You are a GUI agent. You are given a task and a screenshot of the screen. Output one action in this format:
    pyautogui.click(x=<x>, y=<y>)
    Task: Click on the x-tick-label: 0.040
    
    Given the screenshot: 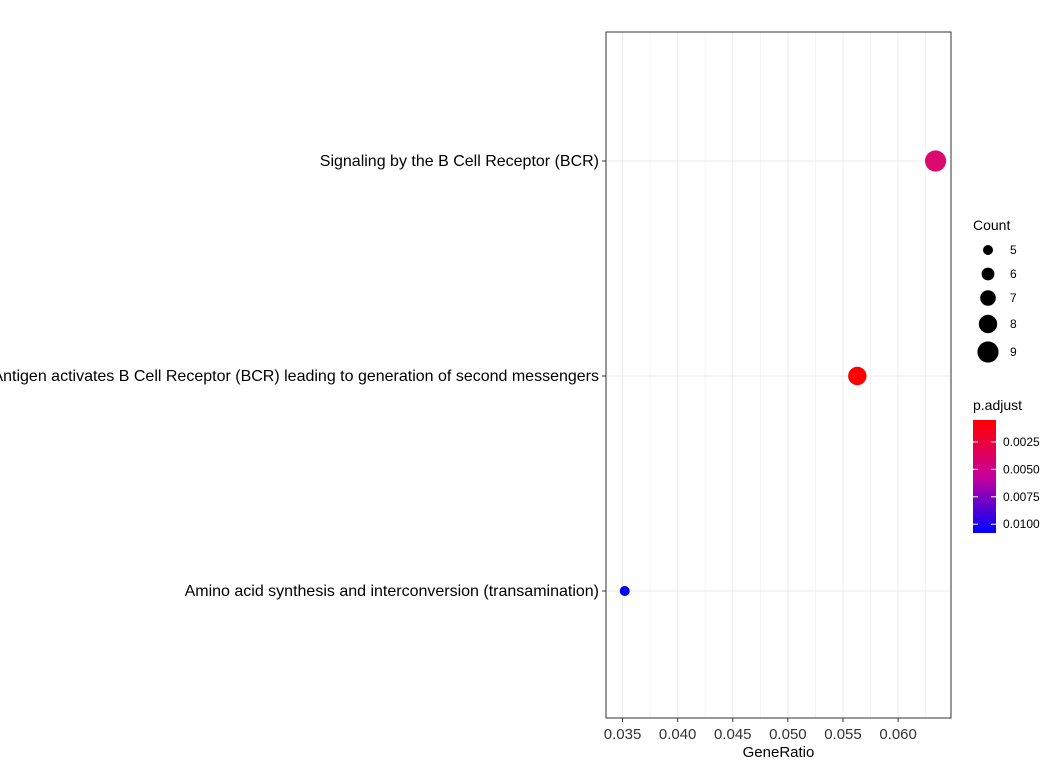 What is the action you would take?
    pyautogui.click(x=678, y=734)
    